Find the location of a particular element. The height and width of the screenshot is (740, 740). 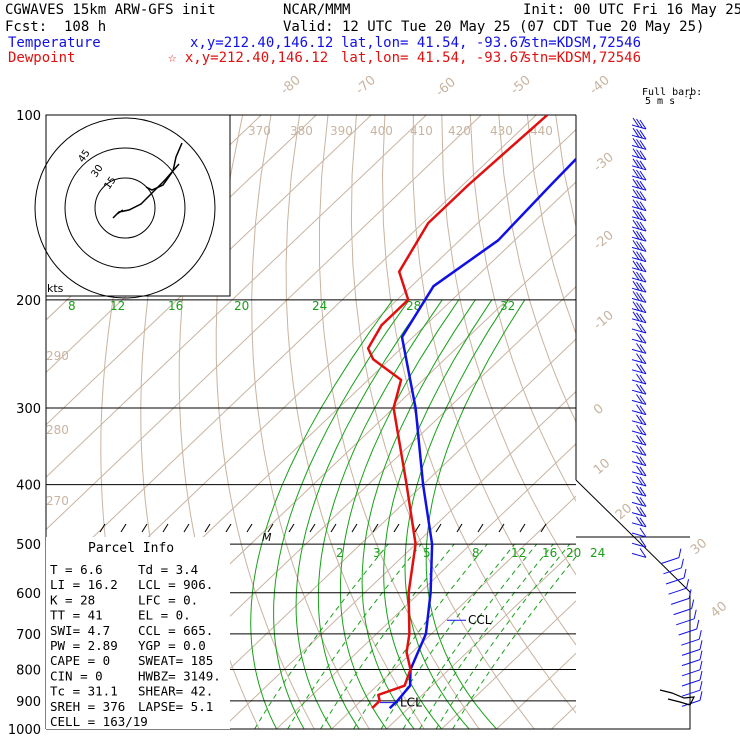

mixing-ratio-label: 16 is located at coordinates (175, 306).